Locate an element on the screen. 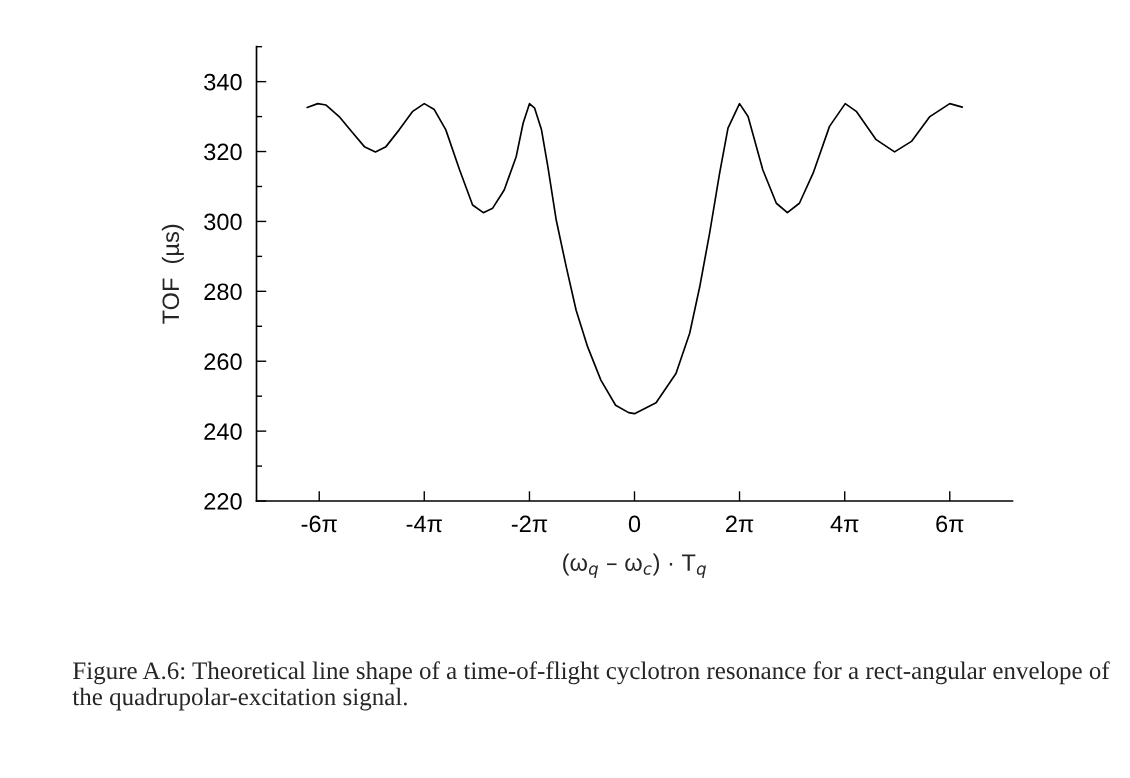 Image resolution: width=1130 pixels, height=778 pixels. x-tick-label: 2π is located at coordinates (740, 524).